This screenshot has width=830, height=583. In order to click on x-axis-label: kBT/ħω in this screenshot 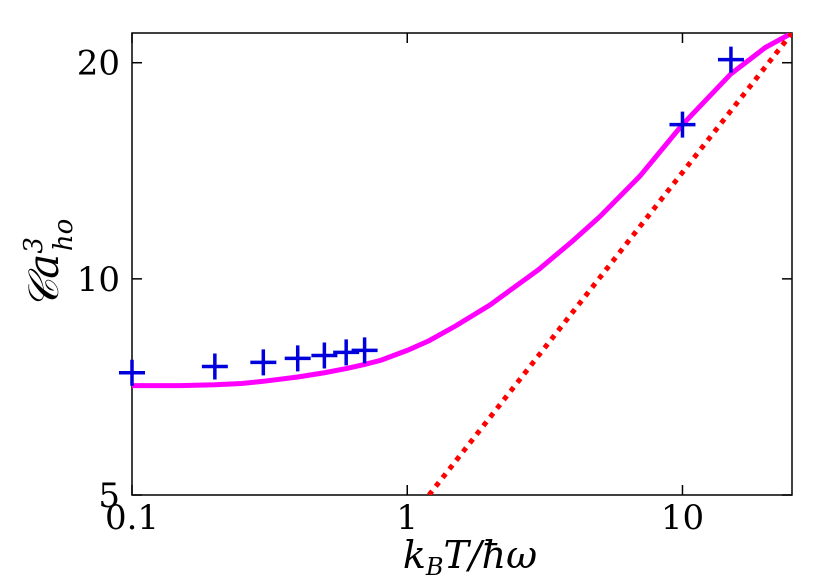, I will do `click(470, 557)`.